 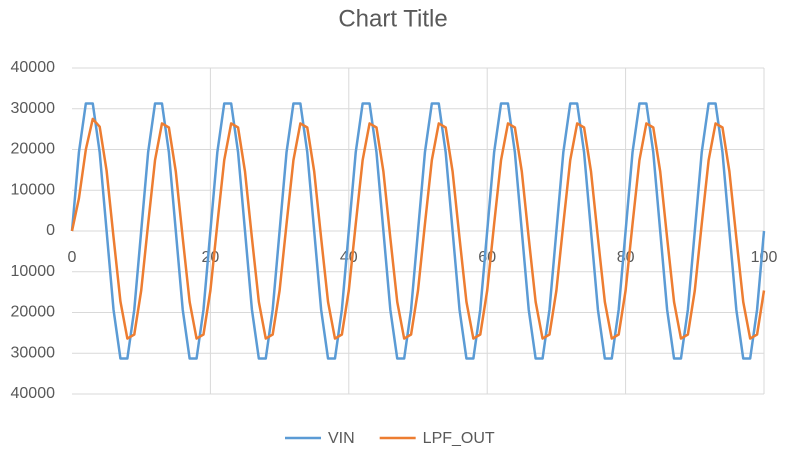 I want to click on legend-label: VIN, so click(x=341, y=438).